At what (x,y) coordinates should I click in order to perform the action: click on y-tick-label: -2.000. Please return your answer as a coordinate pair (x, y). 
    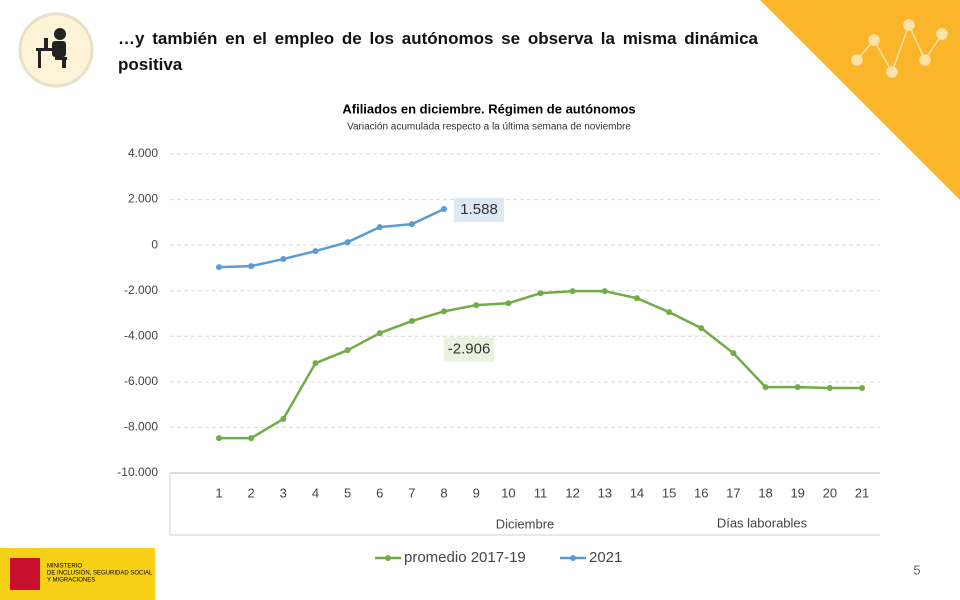
    Looking at the image, I should click on (141, 290).